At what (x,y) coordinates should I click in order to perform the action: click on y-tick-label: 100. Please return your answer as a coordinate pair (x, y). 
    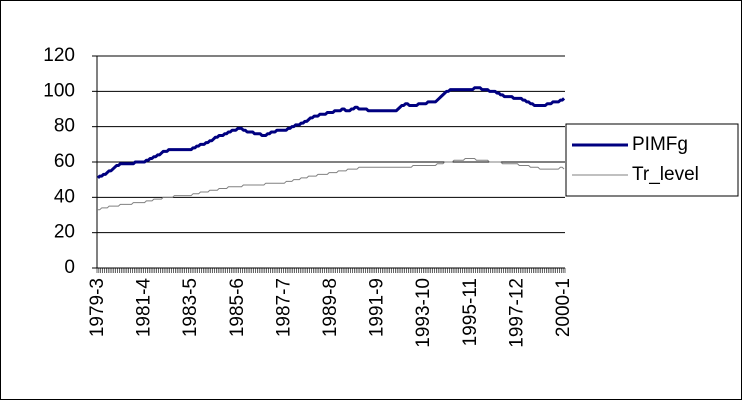
    Looking at the image, I should click on (59, 90).